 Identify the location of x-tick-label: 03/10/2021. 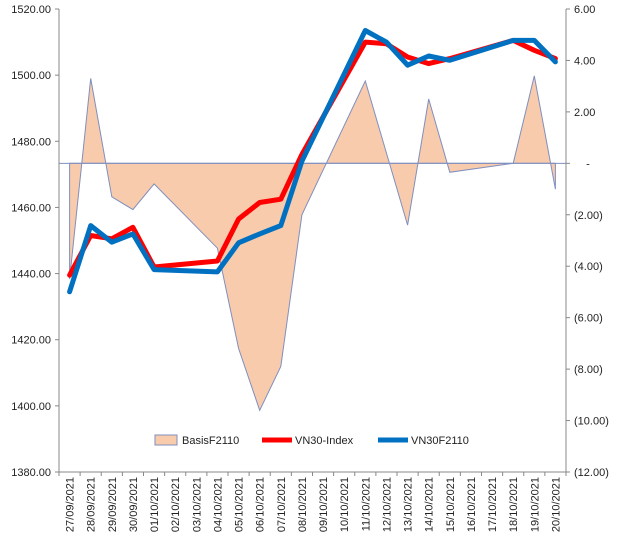
(197, 504).